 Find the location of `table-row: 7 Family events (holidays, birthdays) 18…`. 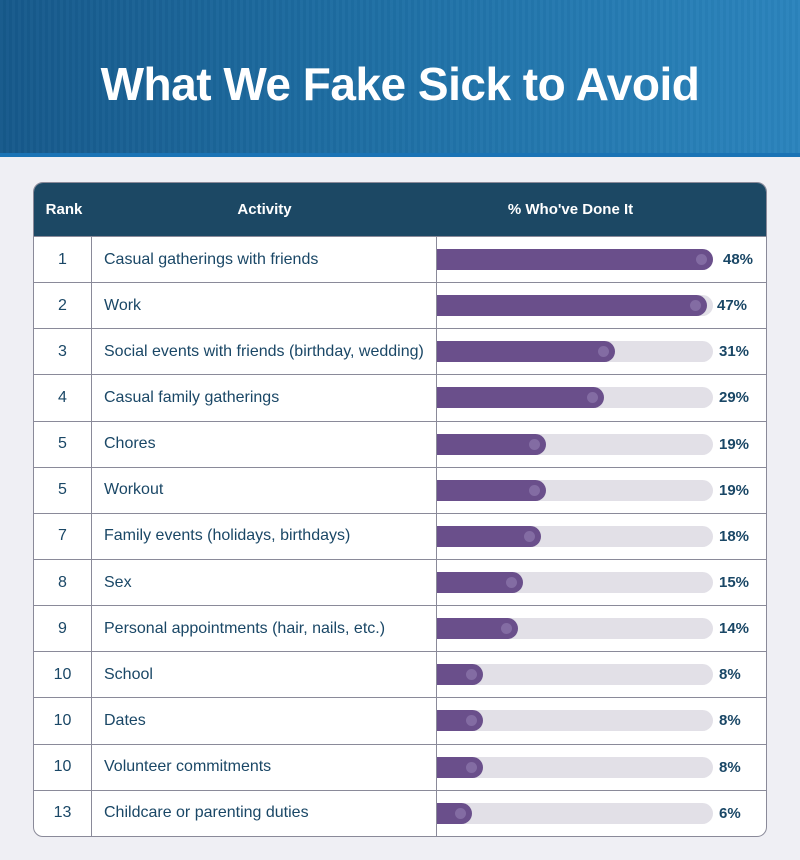

table-row: 7 Family events (holidays, birthdays) 18… is located at coordinates (400, 535).